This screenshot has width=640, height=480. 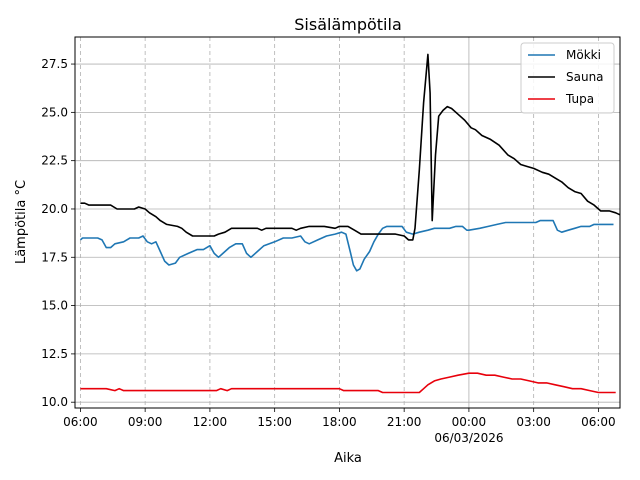 I want to click on legend-box, so click(x=567, y=78).